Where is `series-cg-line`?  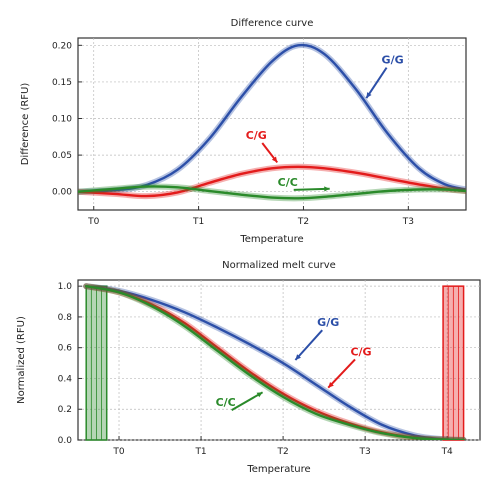
series-cg-line is located at coordinates (272, 181).